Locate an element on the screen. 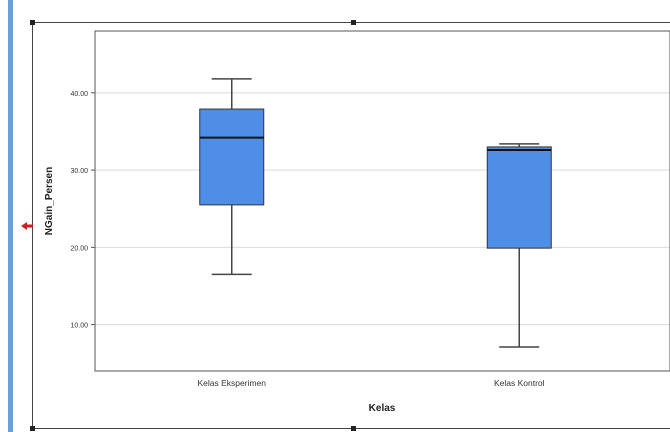 The image size is (670, 432). x-tick-label-2: Kelas Kontrol is located at coordinates (519, 383).